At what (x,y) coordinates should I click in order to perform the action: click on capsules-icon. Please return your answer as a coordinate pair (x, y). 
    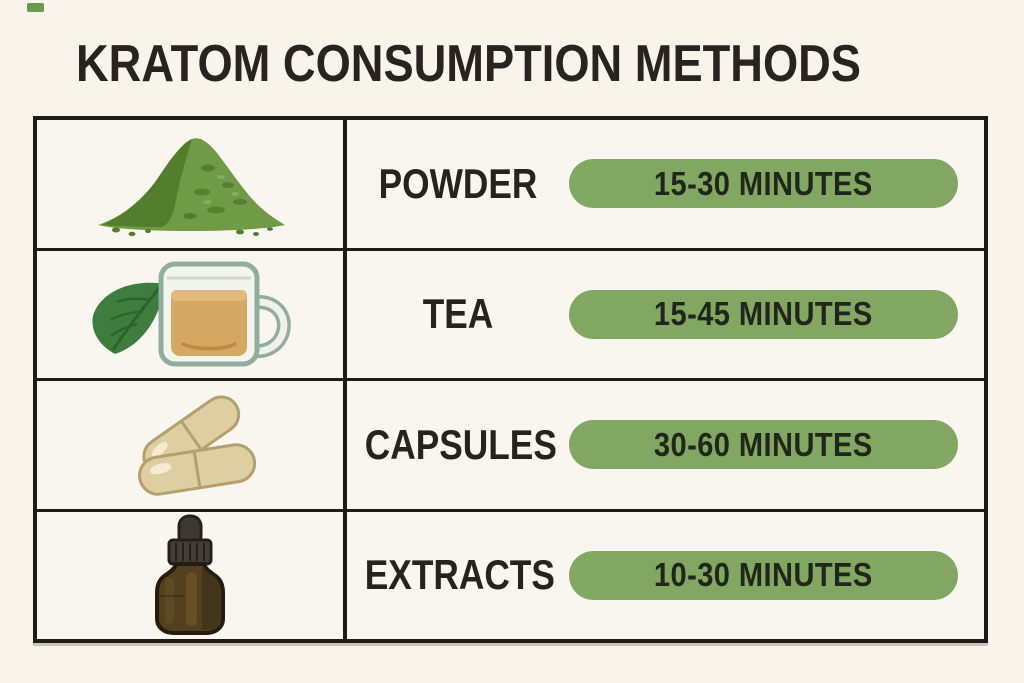
    Looking at the image, I should click on (190, 445).